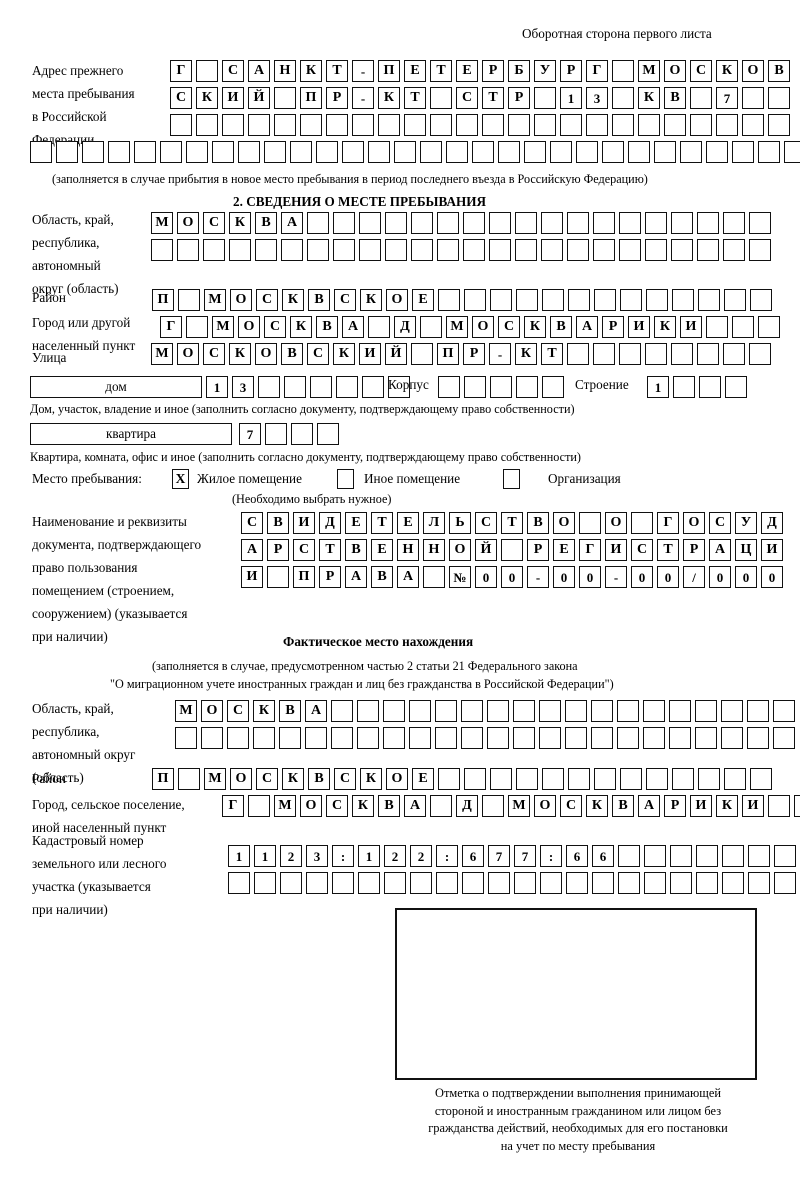 The width and height of the screenshot is (800, 1180). Describe the element at coordinates (162, 223) in the screenshot. I see `comb-cell: М` at that location.